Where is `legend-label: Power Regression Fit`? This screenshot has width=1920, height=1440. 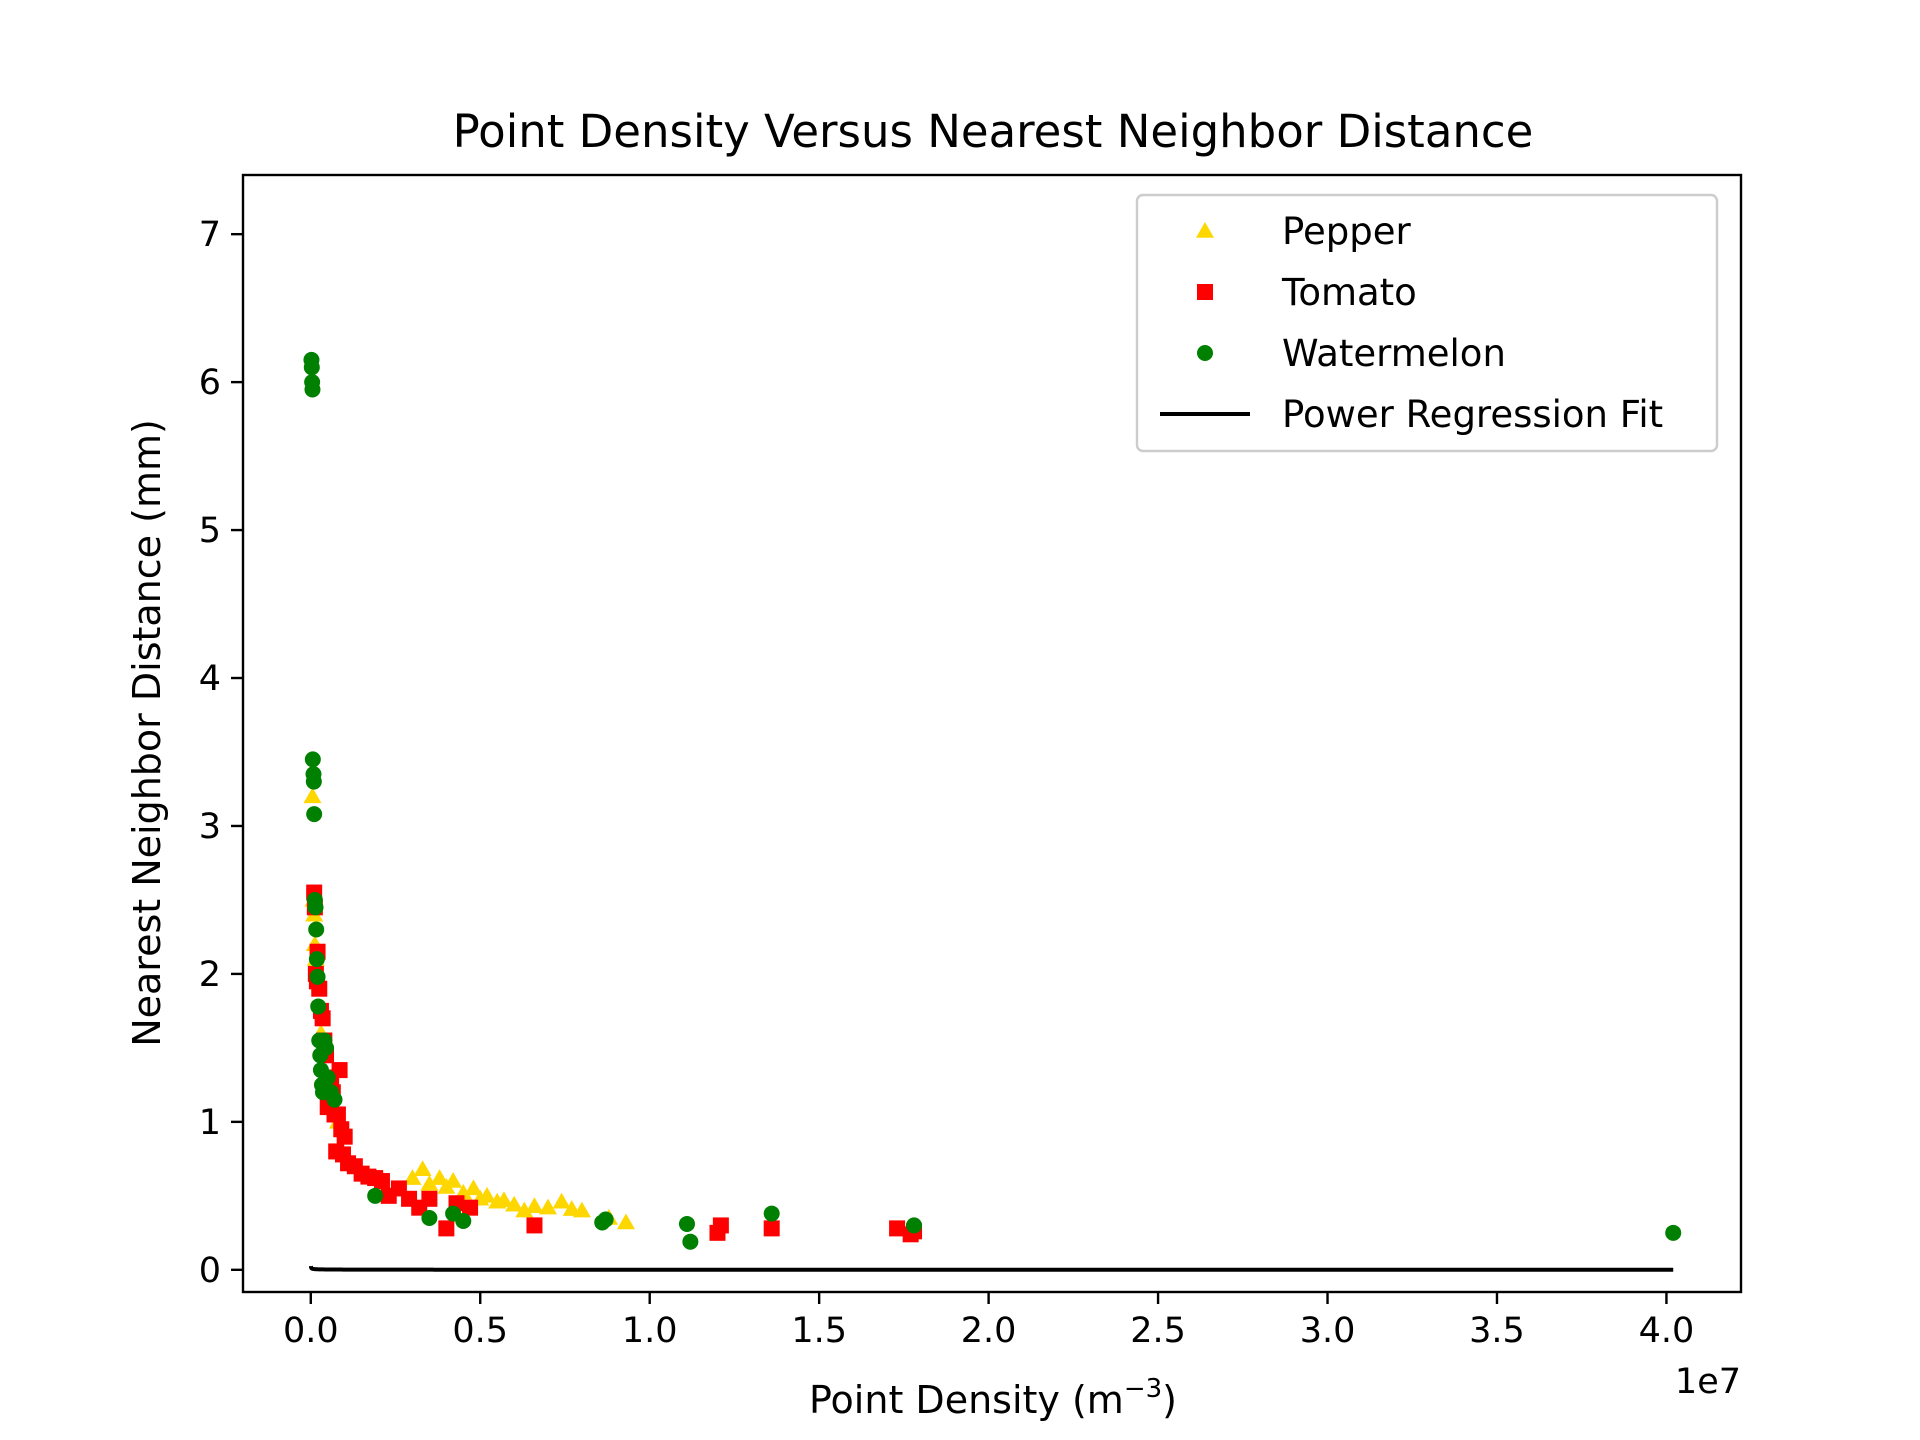 legend-label: Power Regression Fit is located at coordinates (1472, 414).